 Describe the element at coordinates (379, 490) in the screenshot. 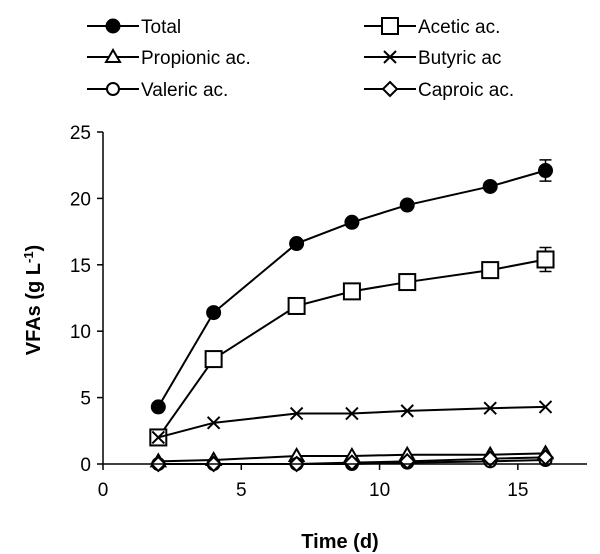

I see `x-tick-label: 10` at that location.